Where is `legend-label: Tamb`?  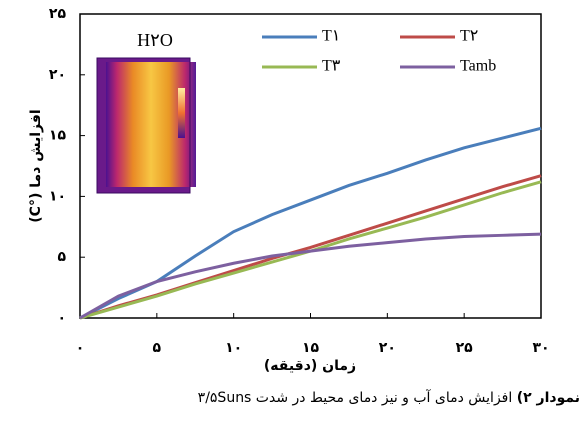 legend-label: Tamb is located at coordinates (478, 66).